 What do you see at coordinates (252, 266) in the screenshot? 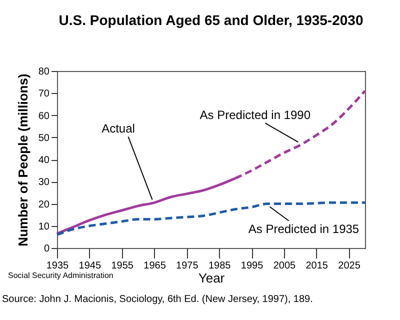
I see `x-tick-label: 1995` at bounding box center [252, 266].